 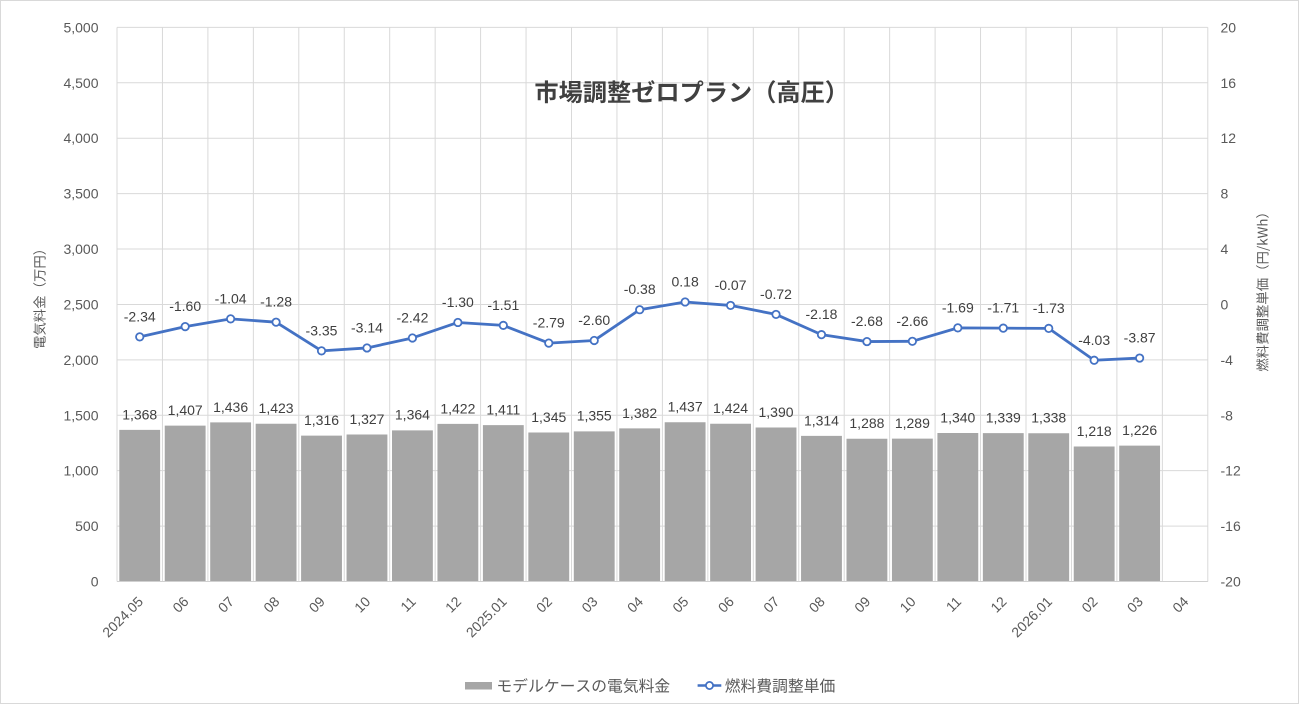 What do you see at coordinates (821, 420) in the screenshot?
I see `svg-text: 1,314` at bounding box center [821, 420].